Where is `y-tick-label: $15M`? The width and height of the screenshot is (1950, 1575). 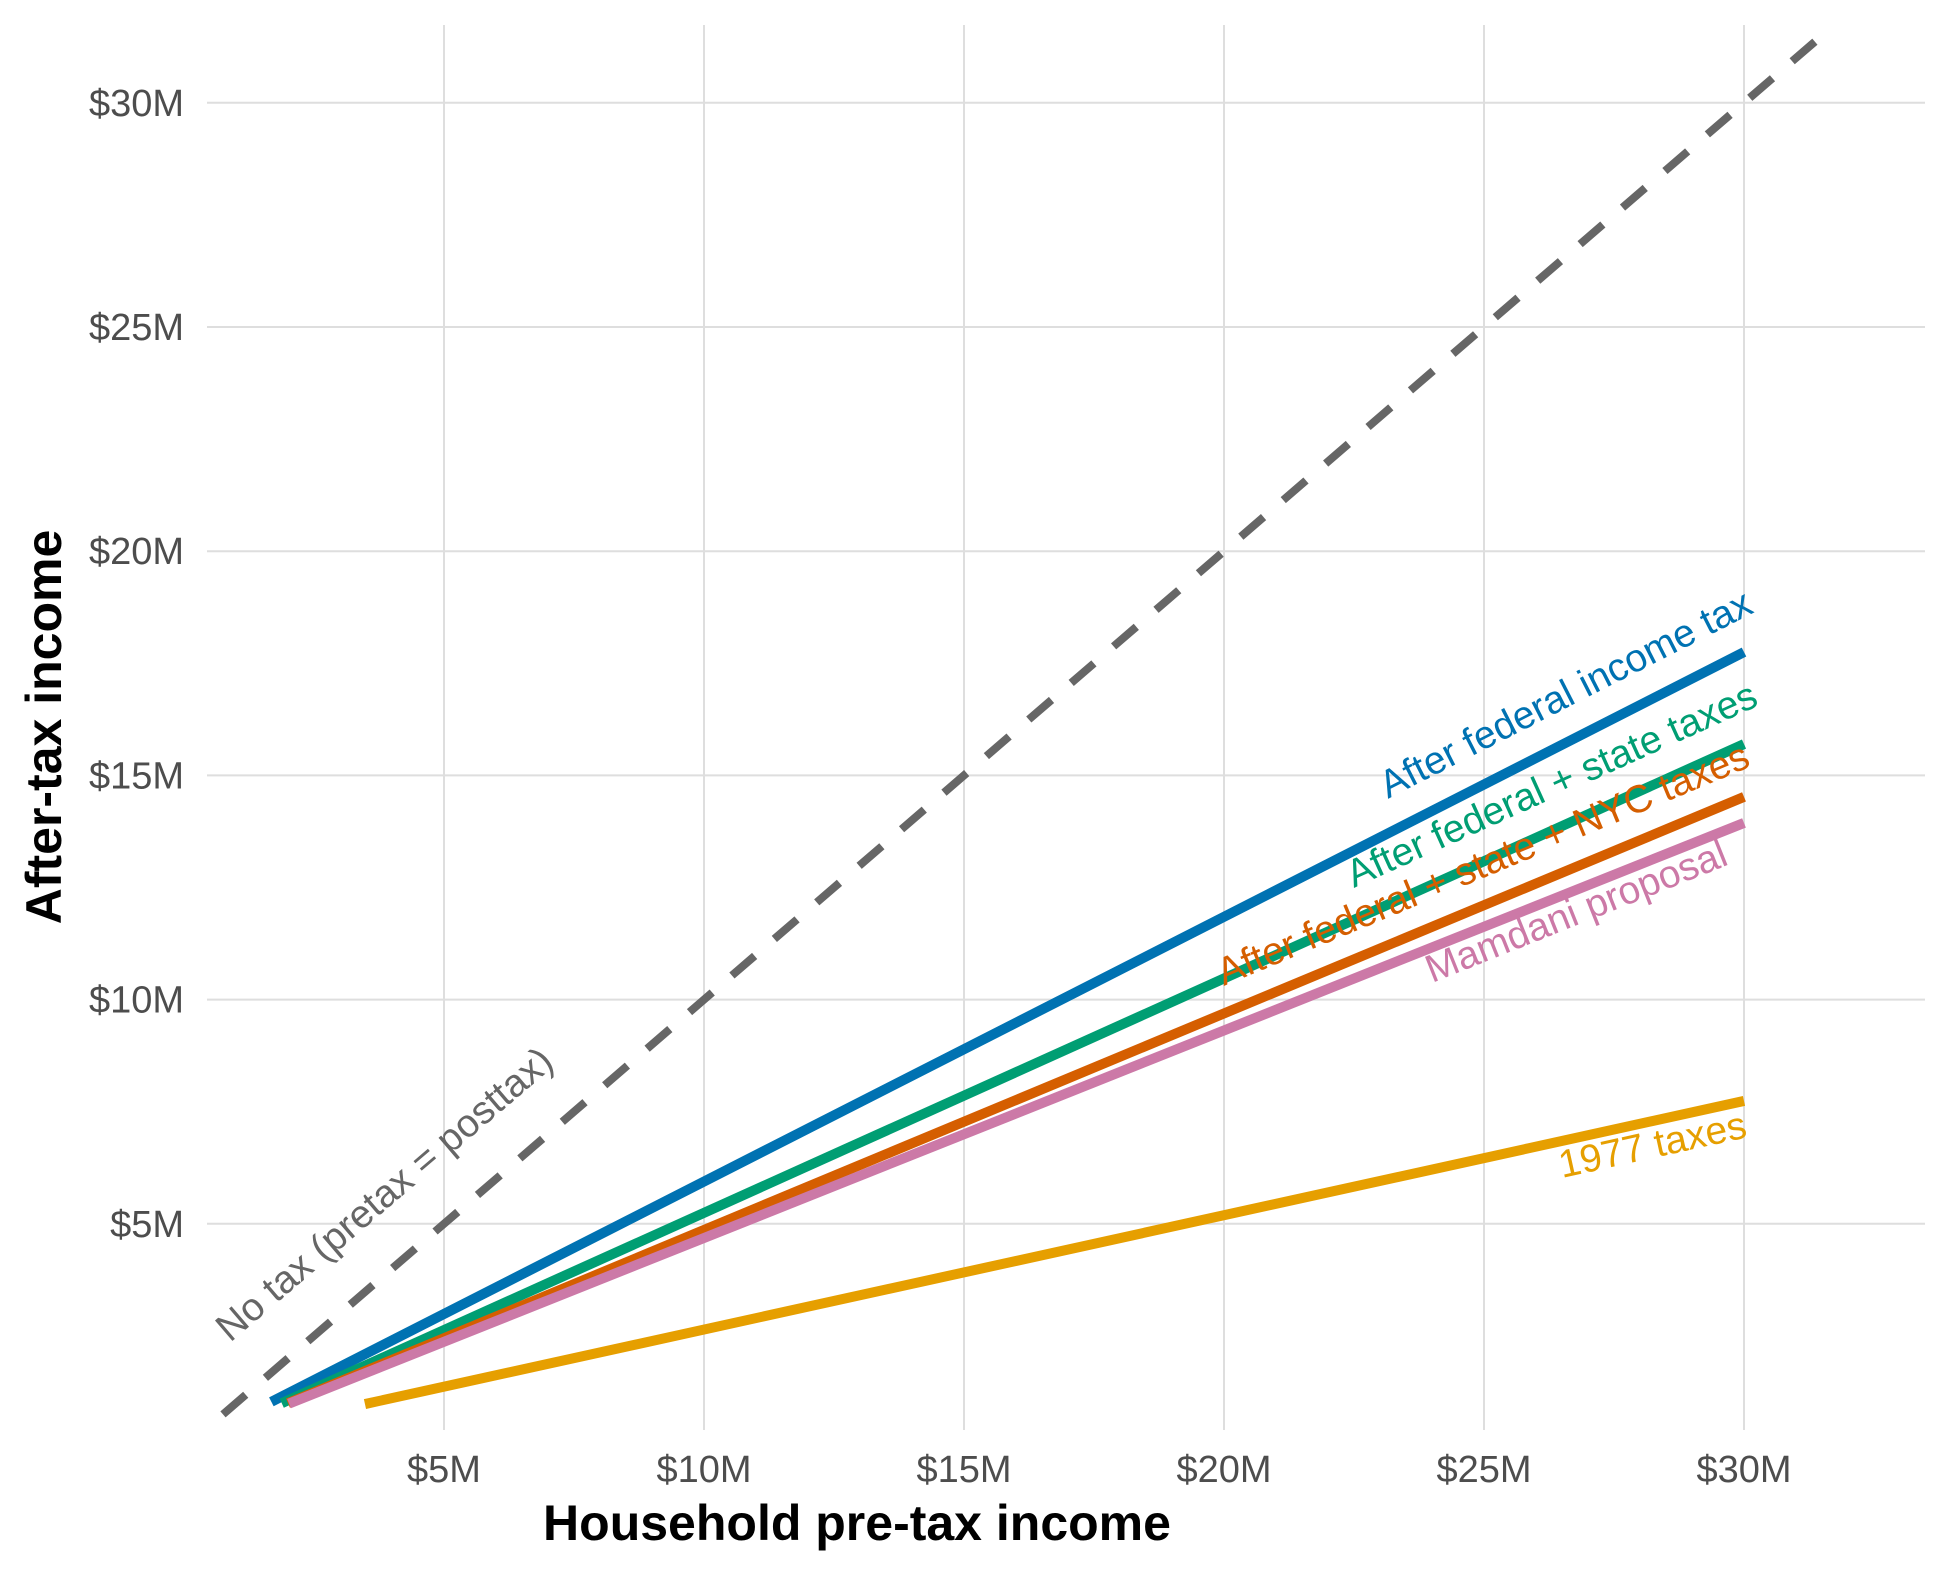
y-tick-label: $15M is located at coordinates (136, 776).